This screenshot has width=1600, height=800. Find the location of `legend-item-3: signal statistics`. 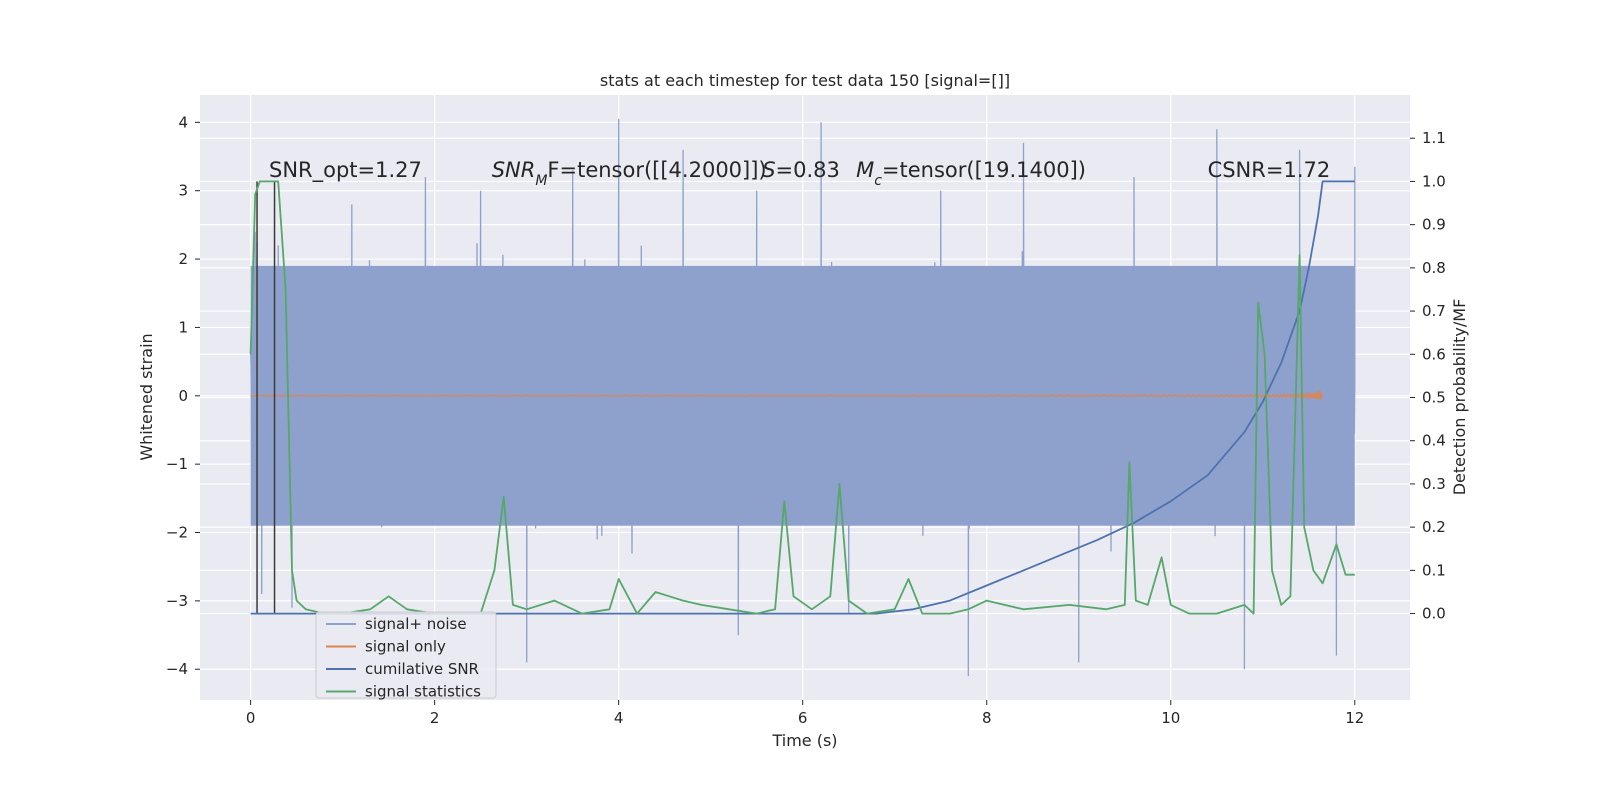

legend-item-3: signal statistics is located at coordinates (403, 692).